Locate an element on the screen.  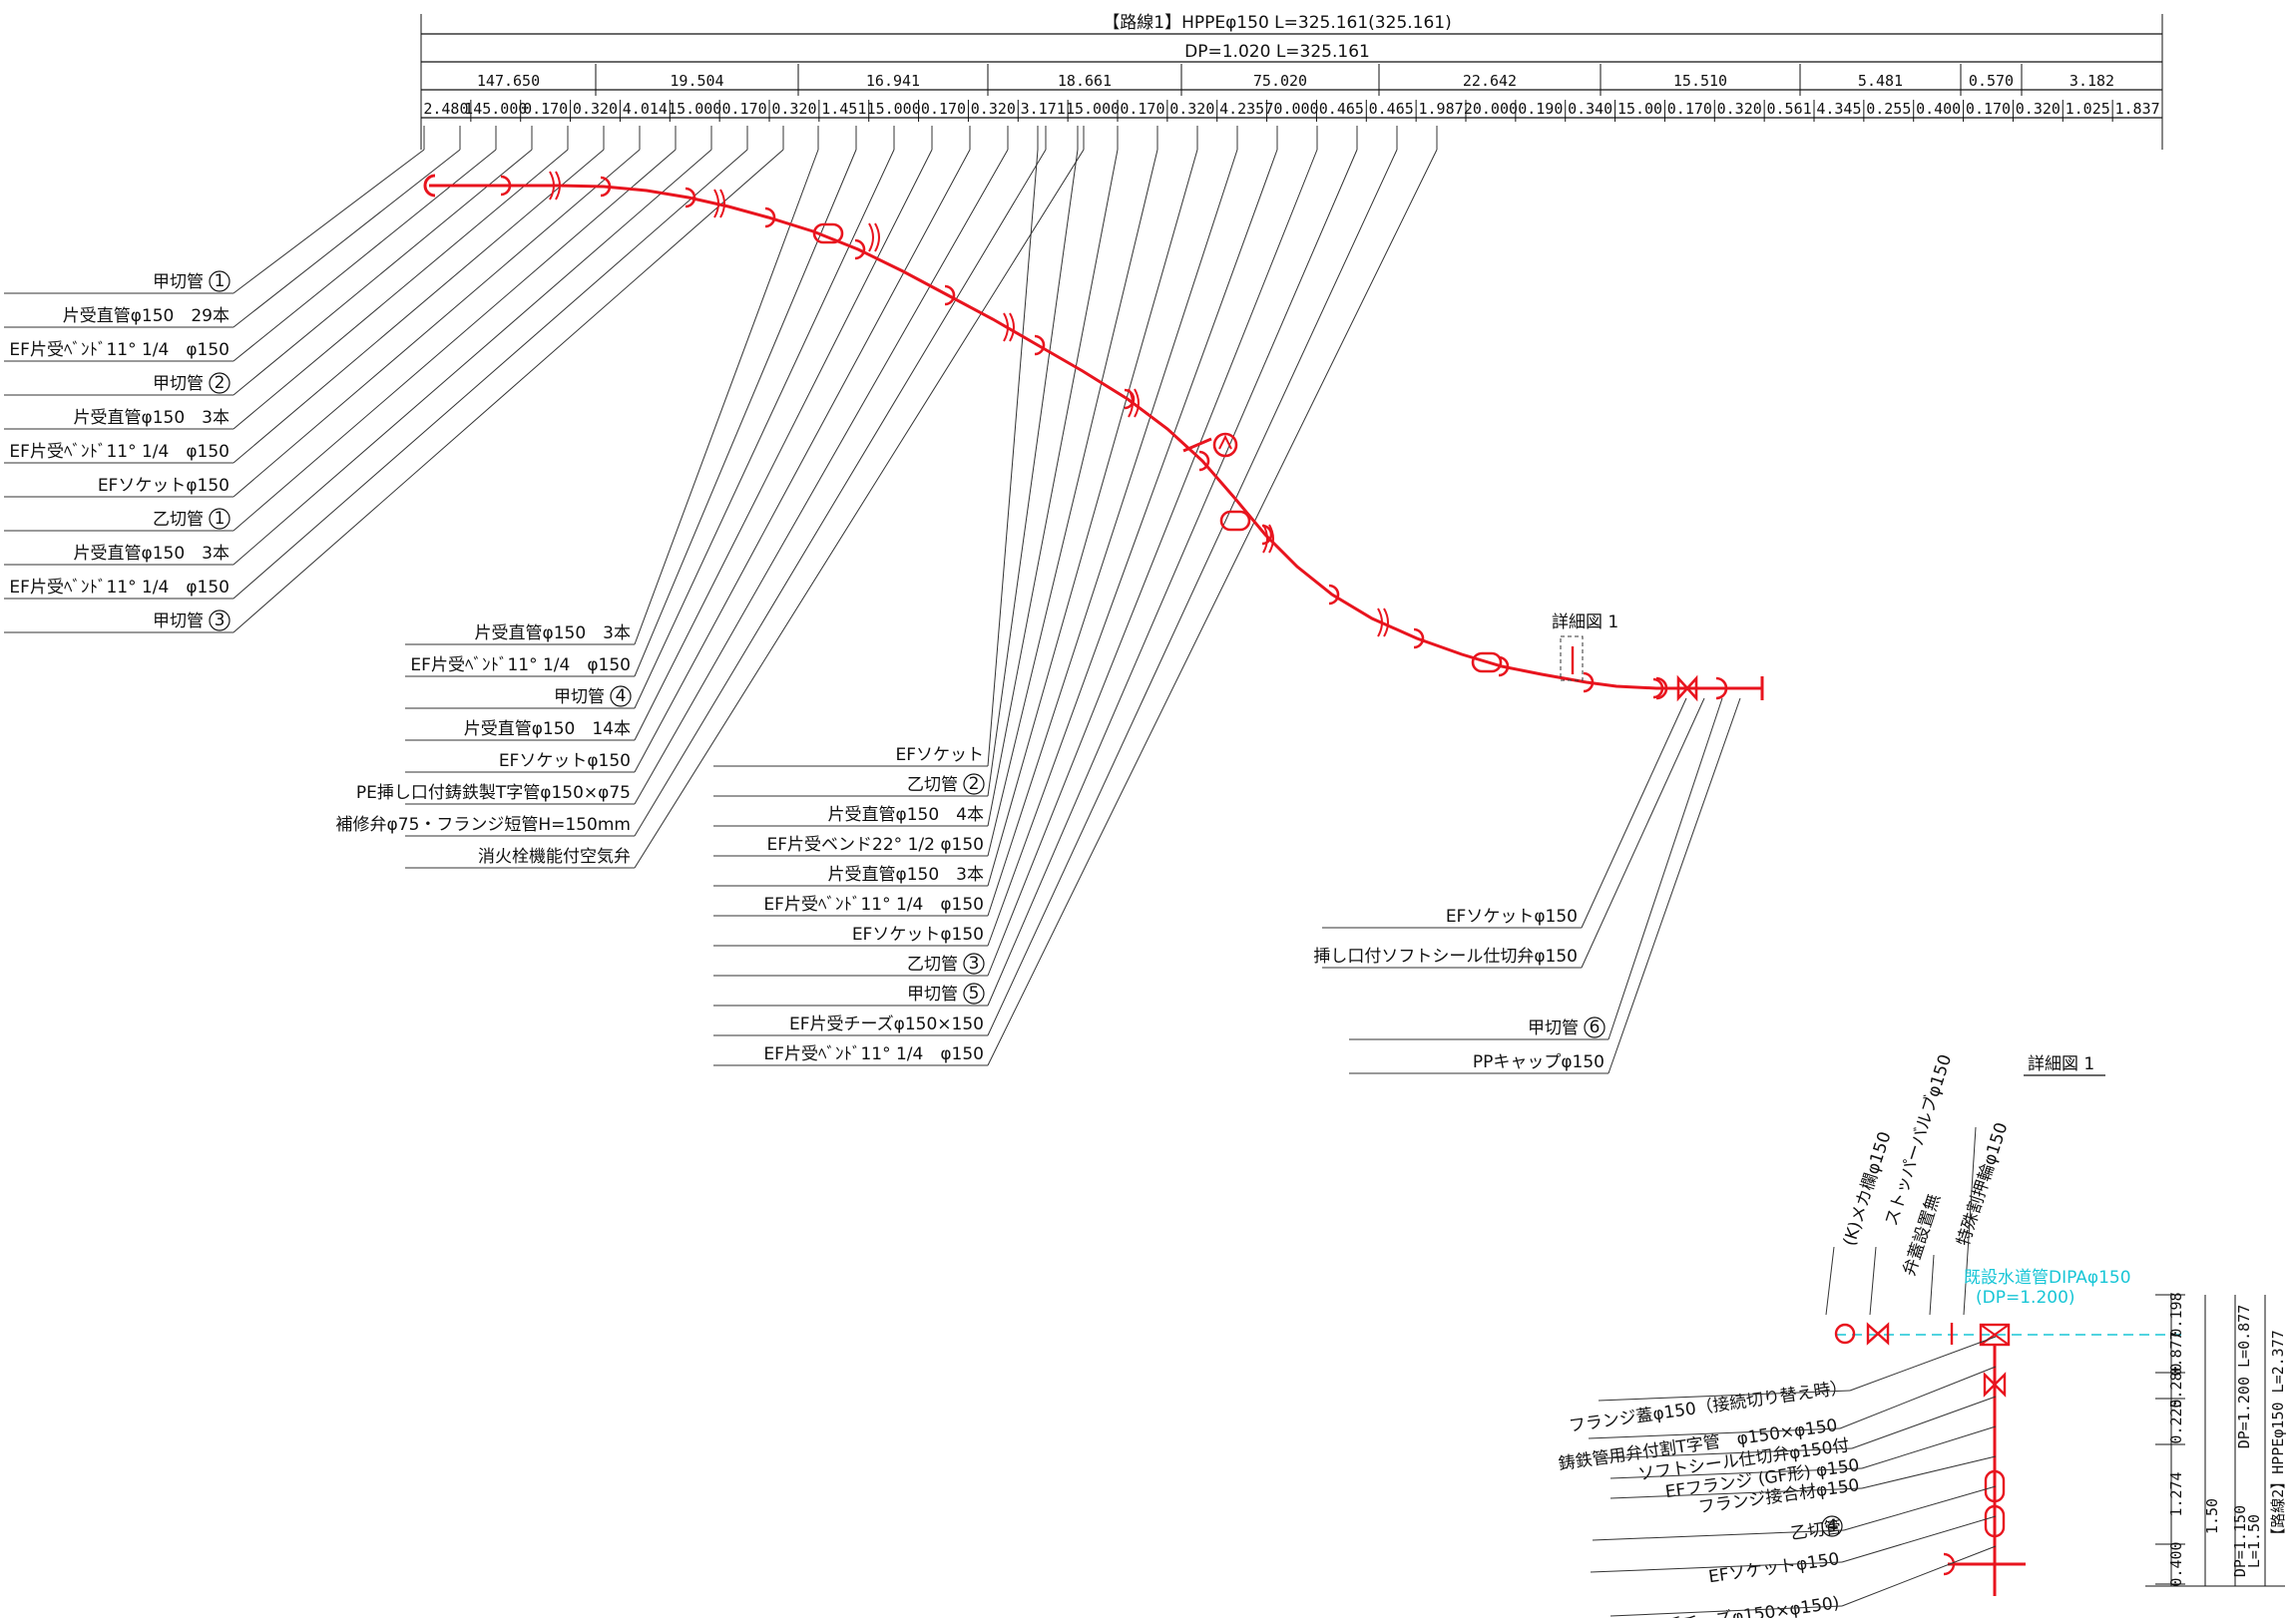
detail-title: 詳細図 1 is located at coordinates (2061, 1064).